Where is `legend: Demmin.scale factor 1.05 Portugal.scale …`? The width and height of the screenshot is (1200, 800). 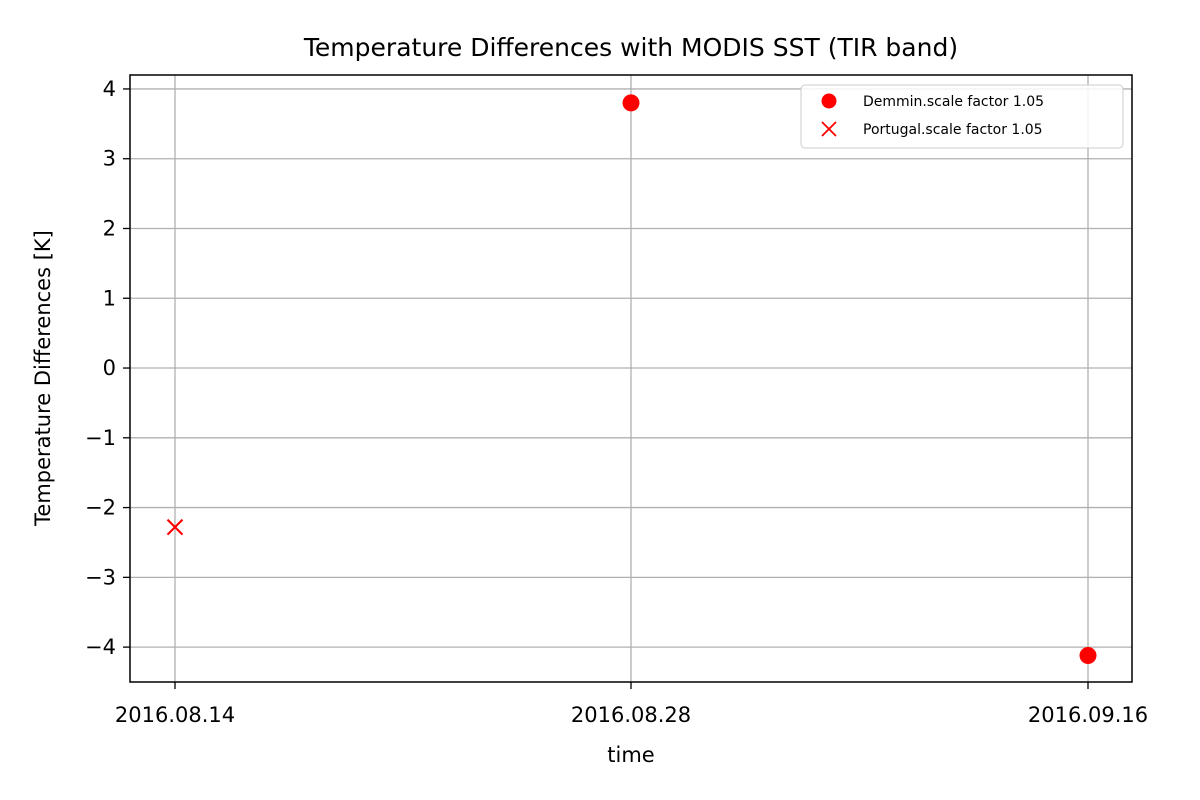
legend: Demmin.scale factor 1.05 Portugal.scale … is located at coordinates (962, 116).